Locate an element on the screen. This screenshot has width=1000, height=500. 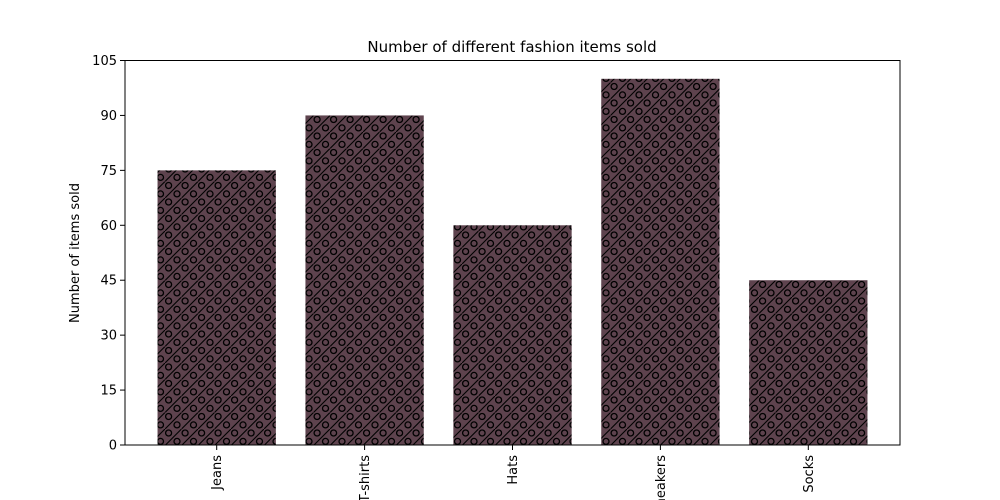
x-tick-label: Jeans is located at coordinates (217, 473).